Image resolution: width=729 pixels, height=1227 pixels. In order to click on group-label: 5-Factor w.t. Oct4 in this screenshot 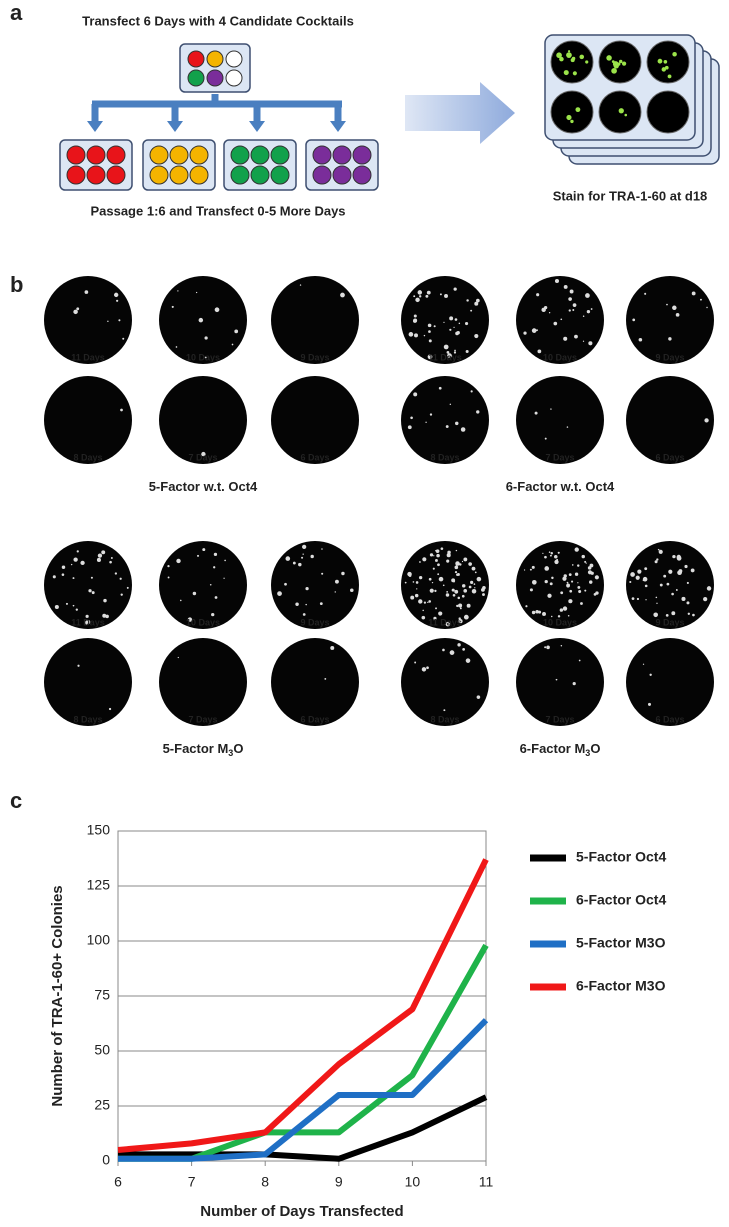, I will do `click(203, 486)`.